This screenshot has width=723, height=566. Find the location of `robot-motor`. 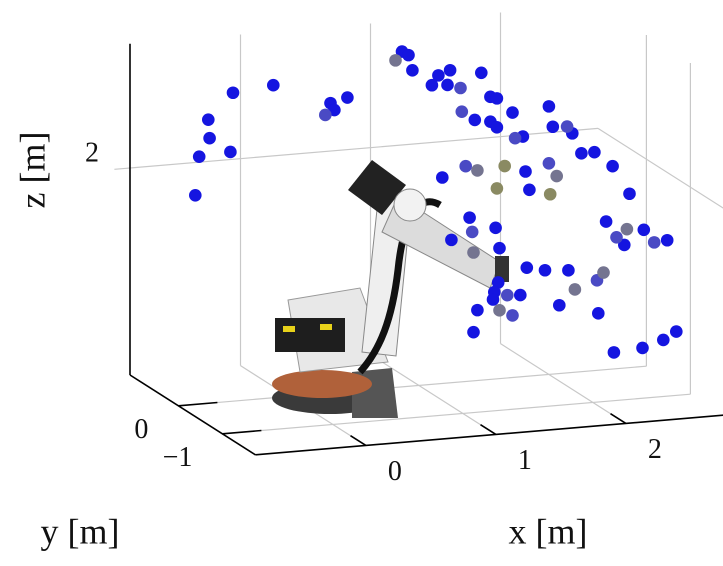

robot-motor is located at coordinates (310, 335).